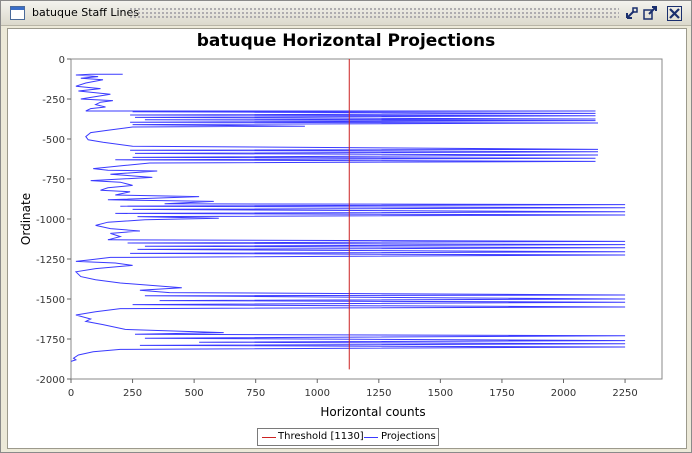 The image size is (692, 453). Describe the element at coordinates (674, 13) in the screenshot. I see `close-icon` at that location.